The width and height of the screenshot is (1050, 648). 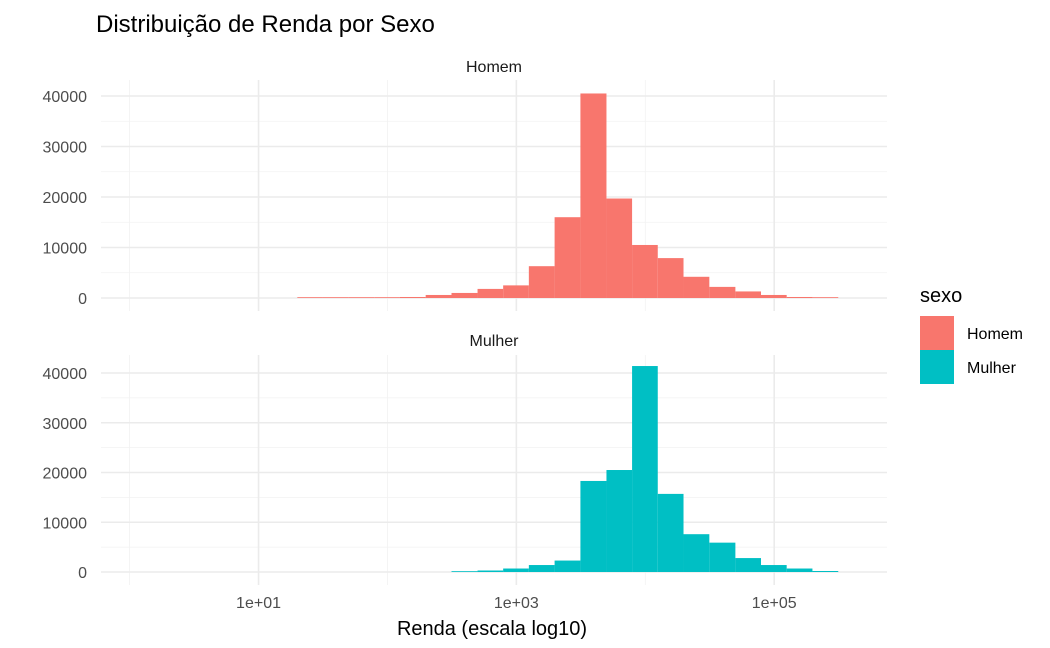 I want to click on legend-label: Mulher, so click(x=992, y=368).